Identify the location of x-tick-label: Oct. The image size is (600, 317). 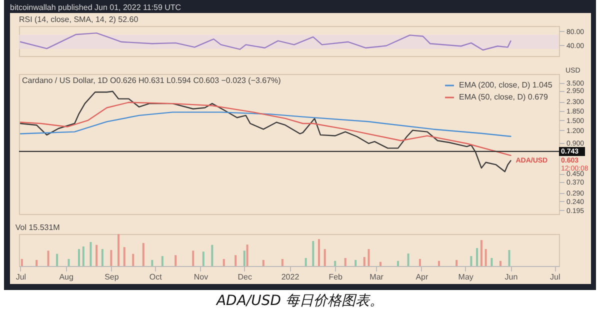
(156, 277).